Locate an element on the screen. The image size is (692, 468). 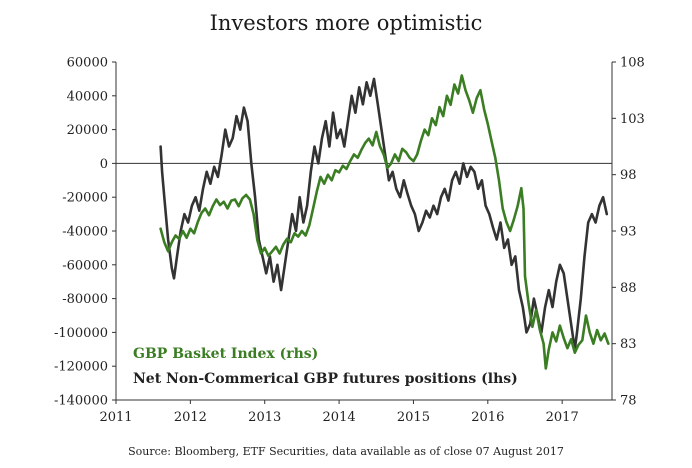
left-tick-label: -80000 is located at coordinates (85, 299).